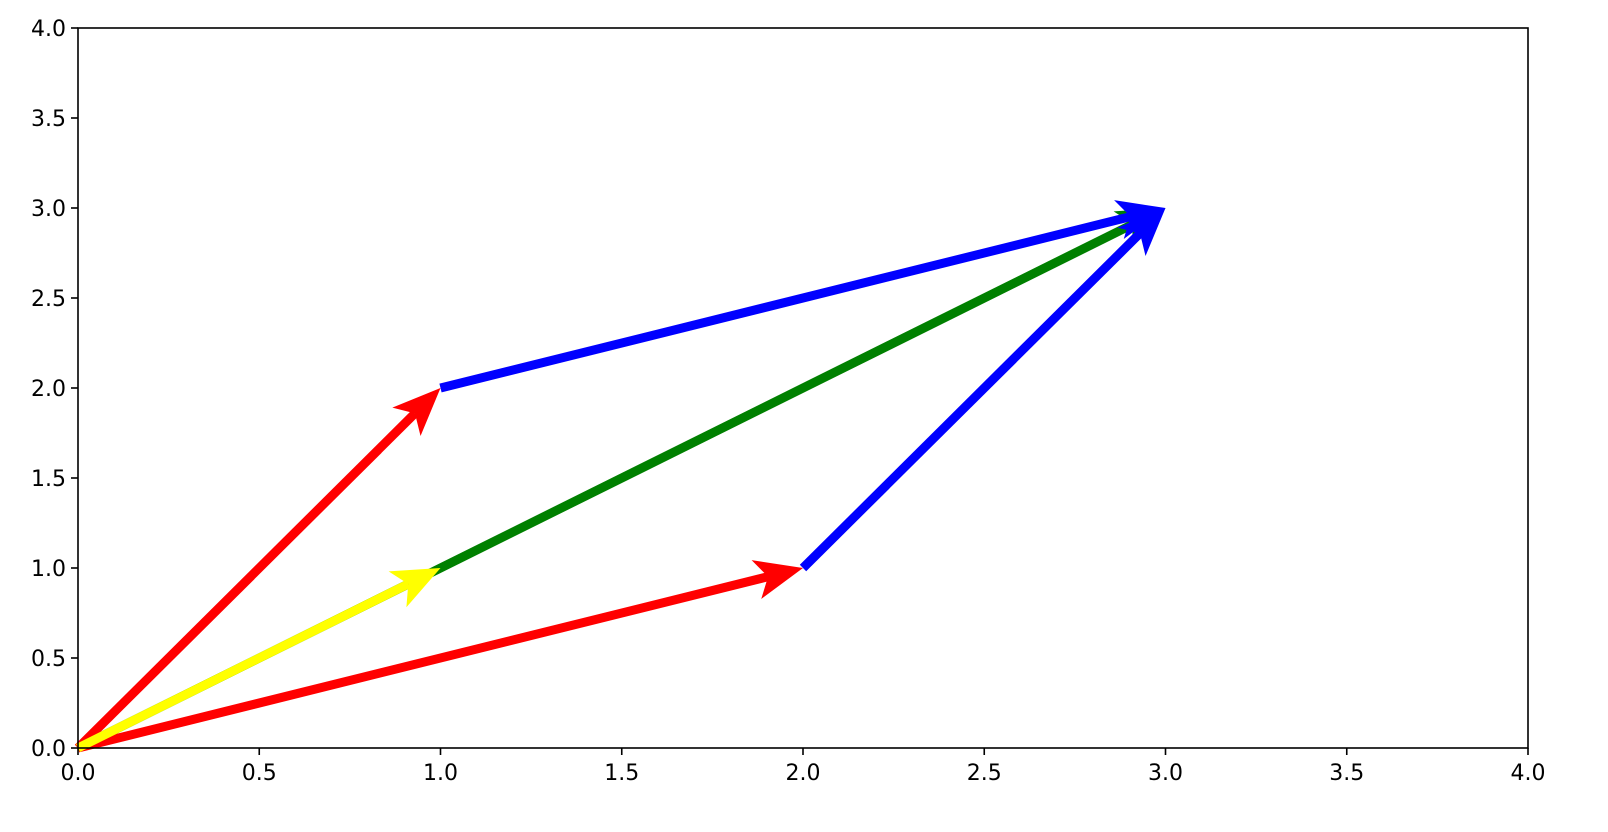  Describe the element at coordinates (1346, 773) in the screenshot. I see `x-tick-label: 3.5` at that location.